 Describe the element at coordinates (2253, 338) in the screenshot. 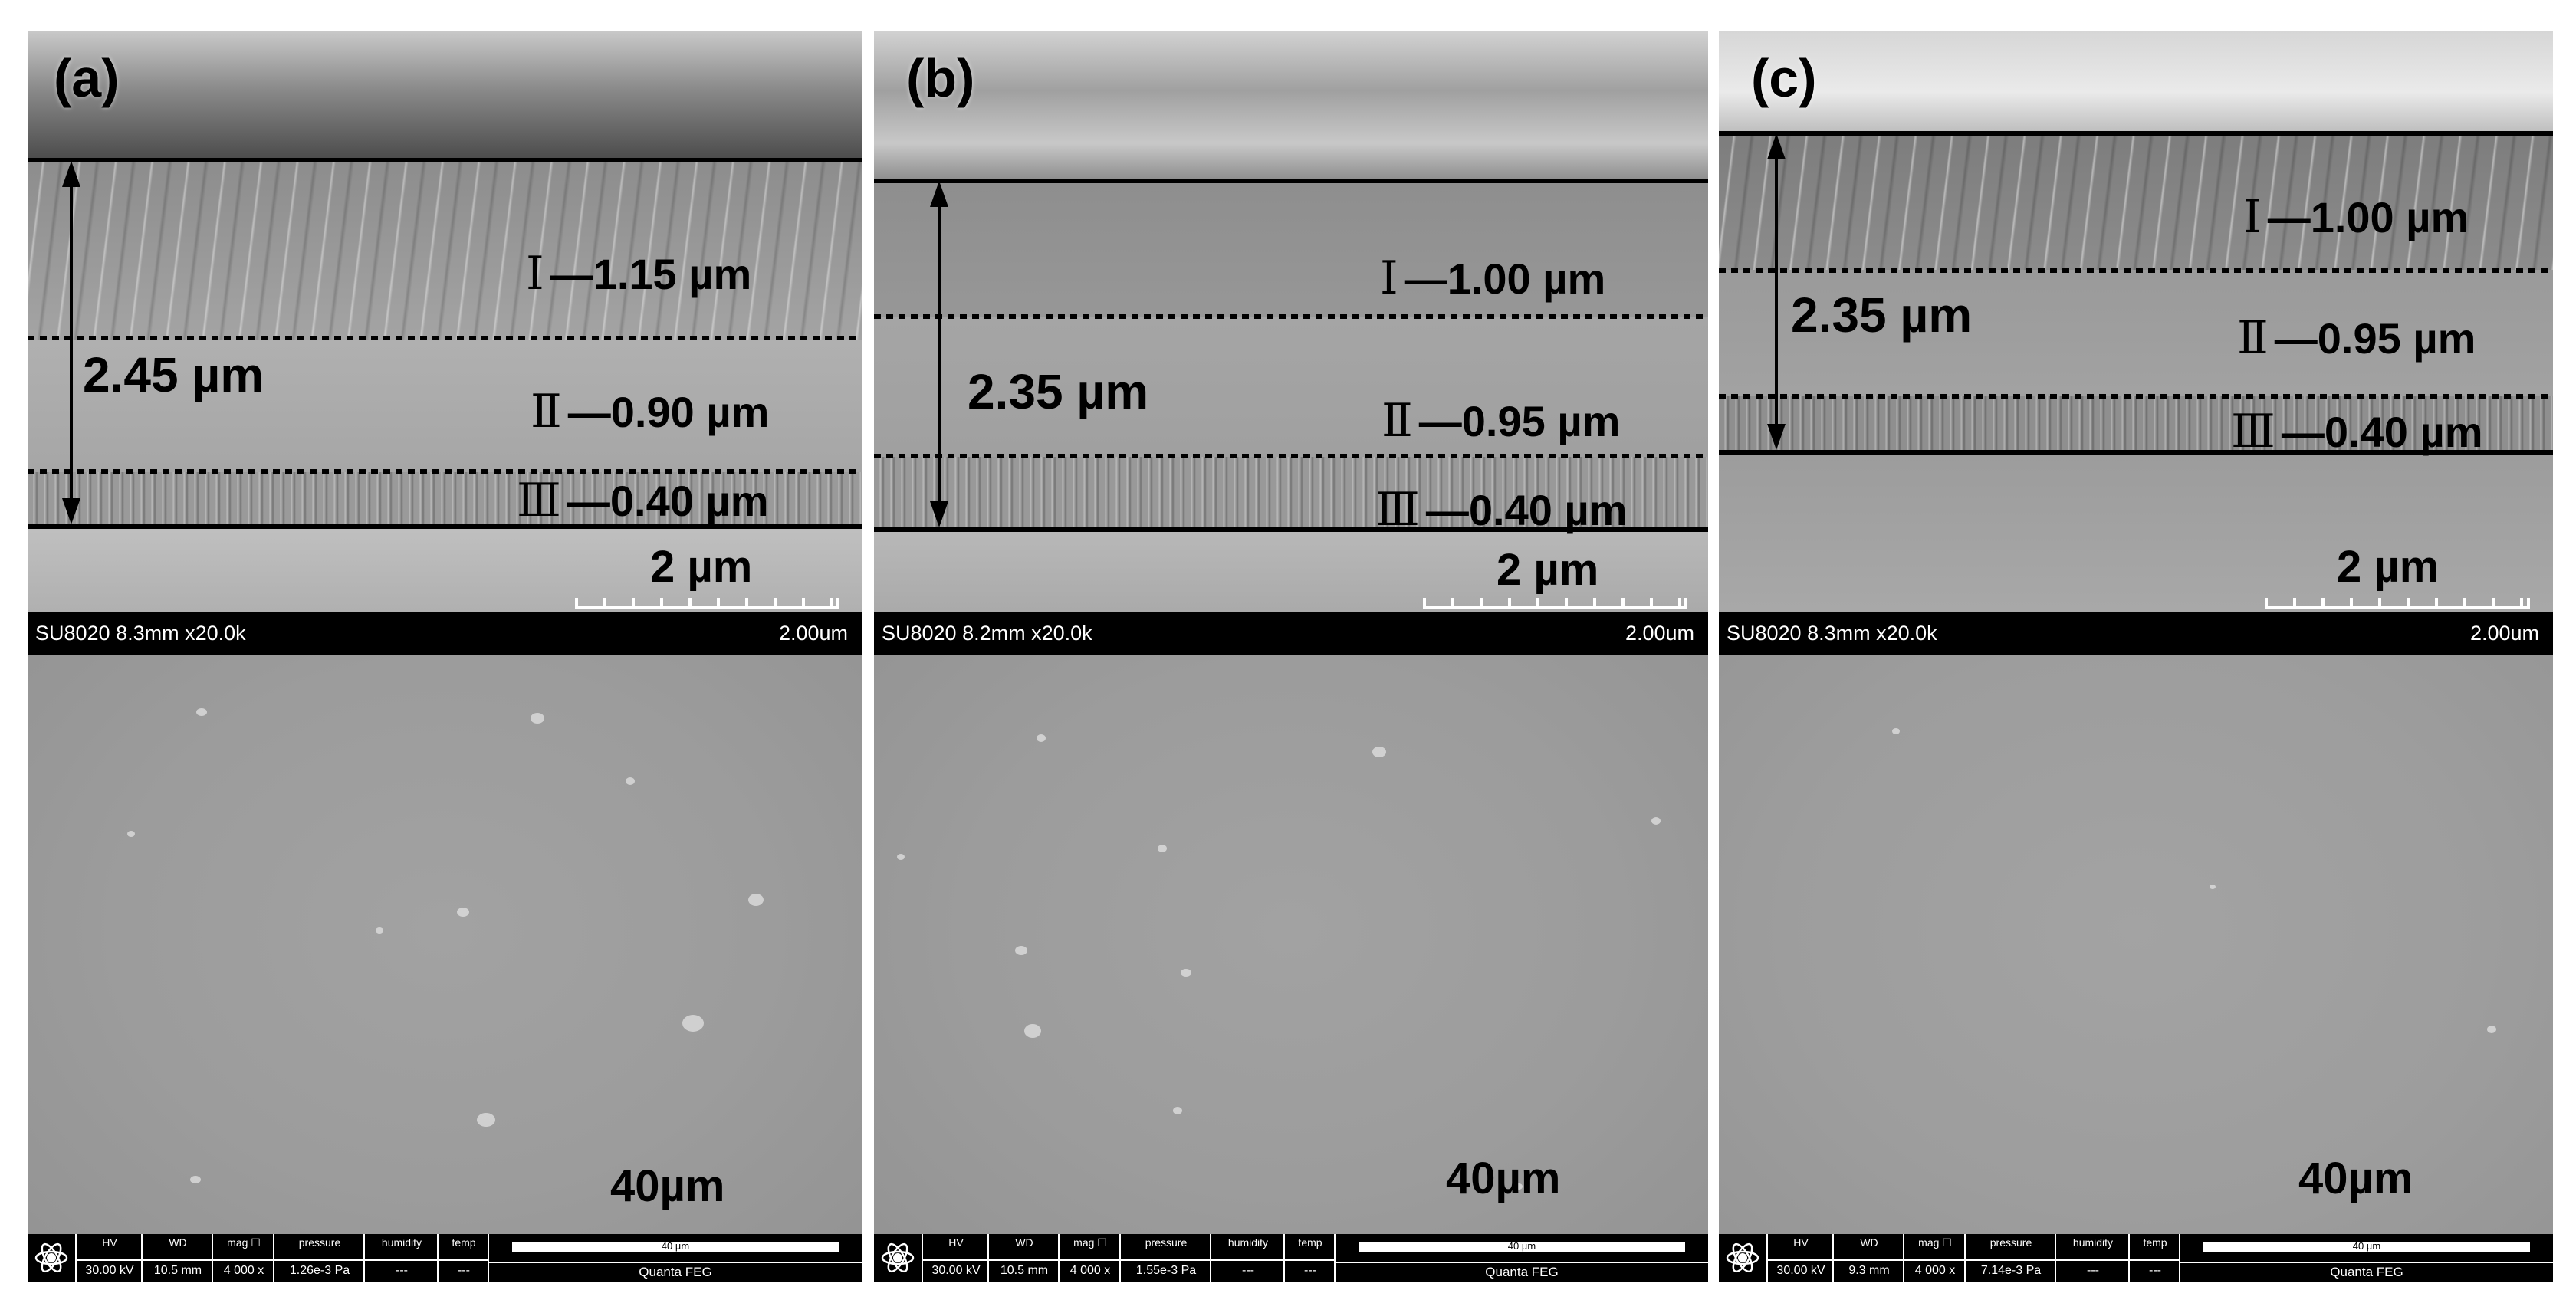

I see `layer-2-roman: Ⅱ` at that location.